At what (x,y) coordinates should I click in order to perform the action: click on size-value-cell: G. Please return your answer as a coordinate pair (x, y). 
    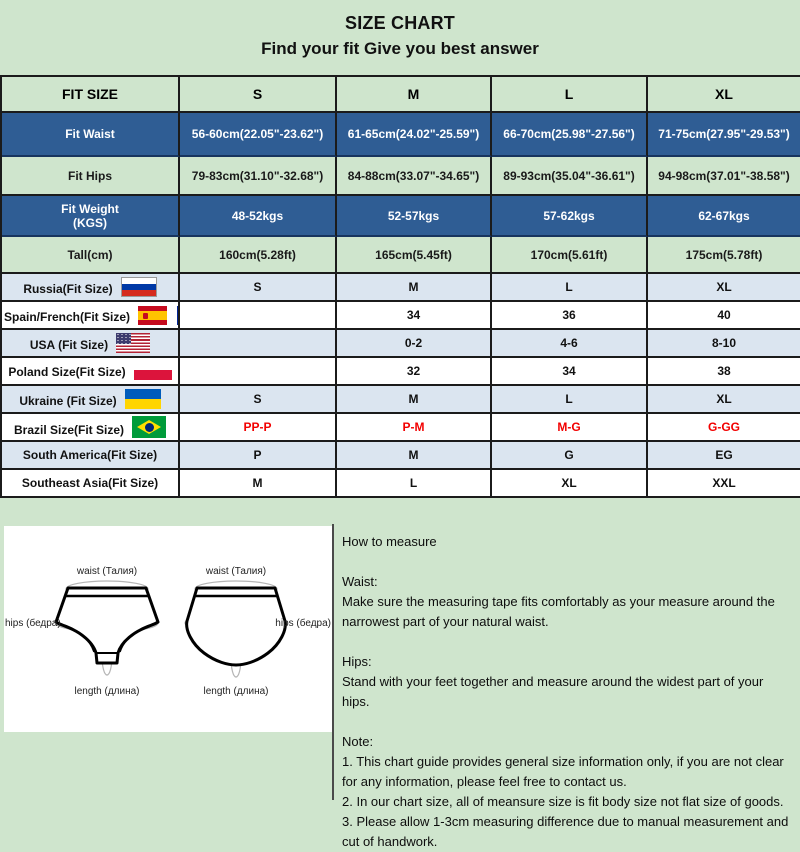
    Looking at the image, I should click on (570, 456).